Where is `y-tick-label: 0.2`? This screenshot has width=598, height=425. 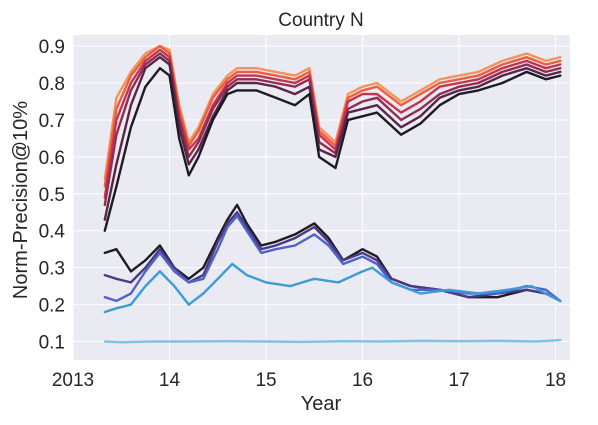 y-tick-label: 0.2 is located at coordinates (52, 306).